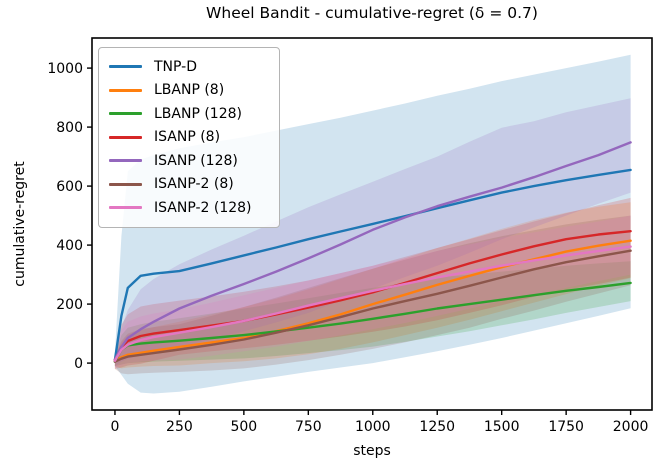 The height and width of the screenshot is (474, 665). I want to click on x-tick-label: 250, so click(179, 427).